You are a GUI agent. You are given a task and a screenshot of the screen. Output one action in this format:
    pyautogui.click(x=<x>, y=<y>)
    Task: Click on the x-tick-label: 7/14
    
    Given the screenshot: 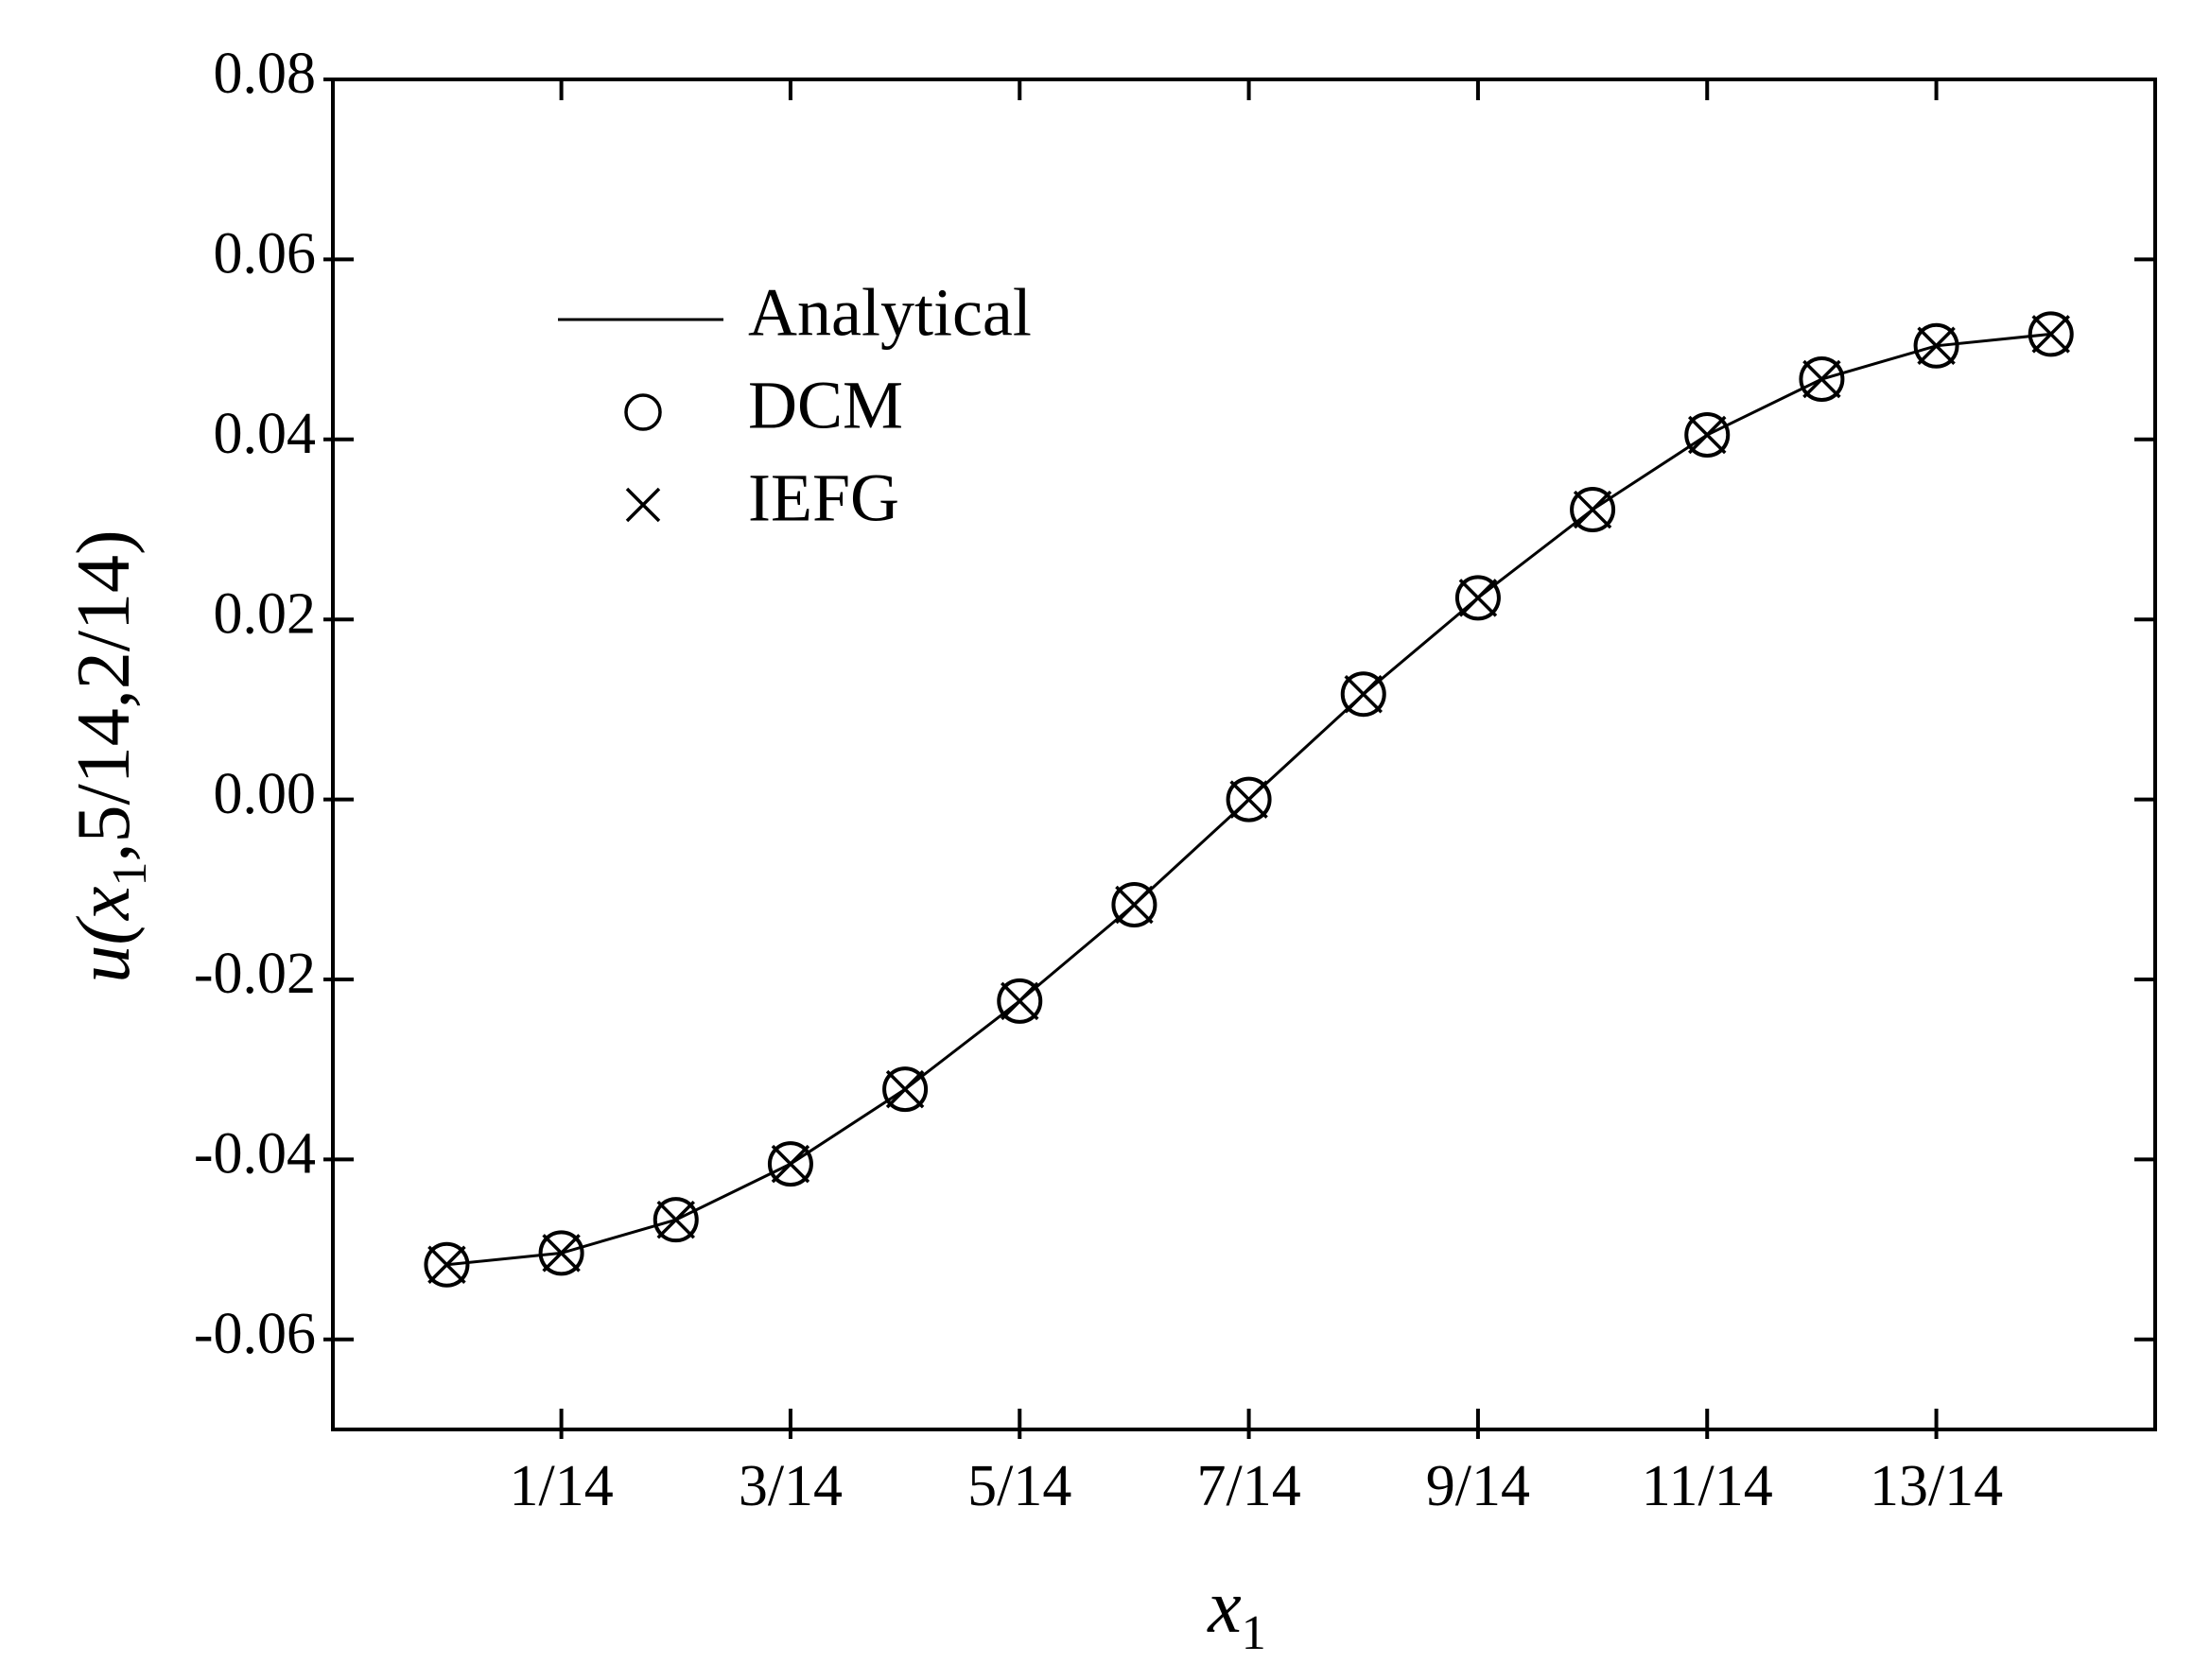 What is the action you would take?
    pyautogui.click(x=1248, y=1486)
    